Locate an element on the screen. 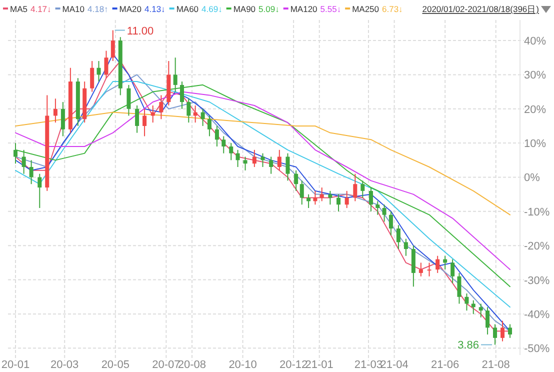 This screenshot has height=372, width=554. legend-label: MA20 is located at coordinates (130, 9).